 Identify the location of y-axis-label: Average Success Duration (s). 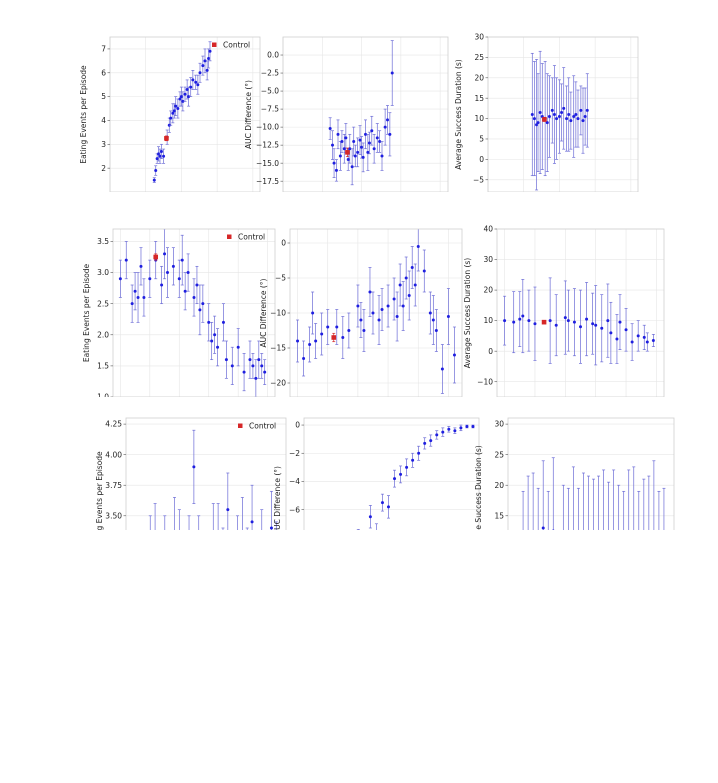
(458, 114).